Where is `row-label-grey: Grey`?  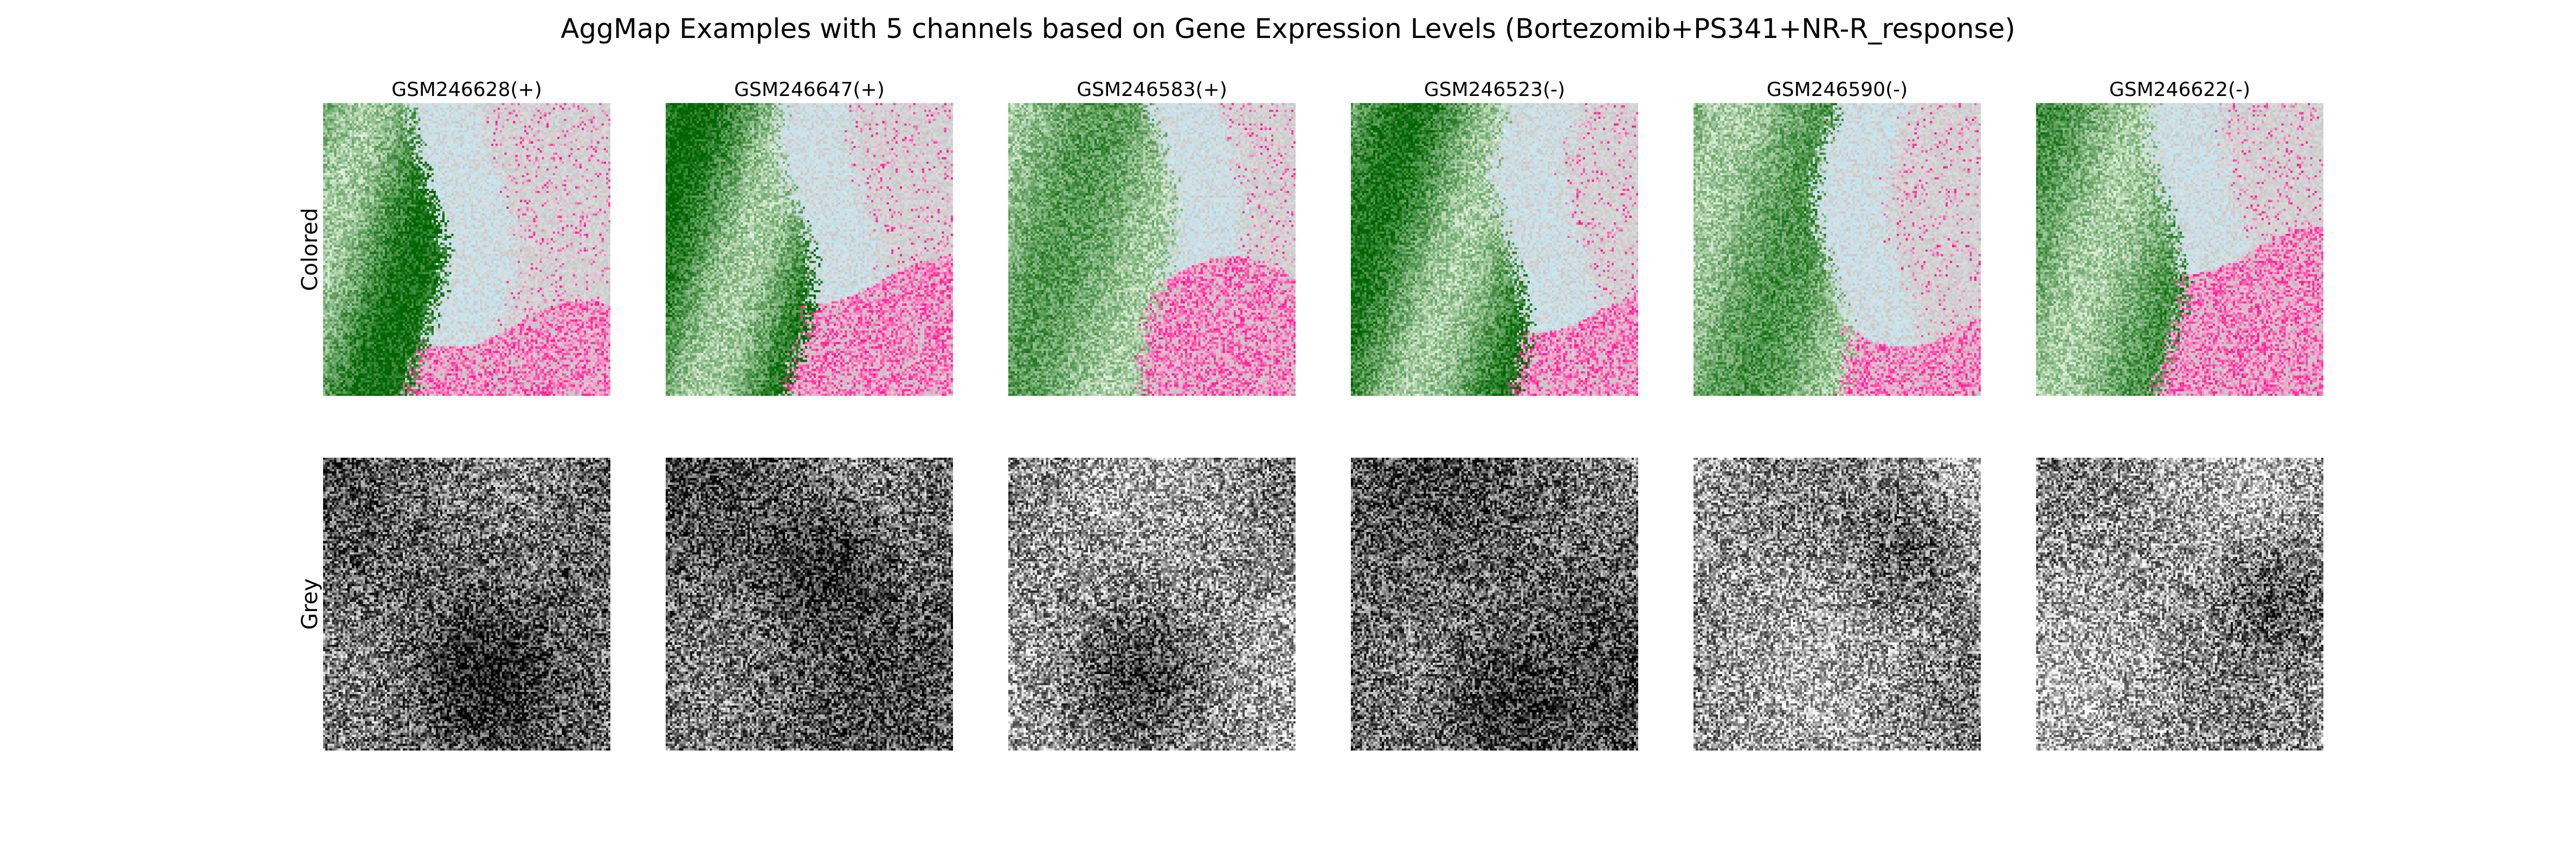
row-label-grey: Grey is located at coordinates (310, 604).